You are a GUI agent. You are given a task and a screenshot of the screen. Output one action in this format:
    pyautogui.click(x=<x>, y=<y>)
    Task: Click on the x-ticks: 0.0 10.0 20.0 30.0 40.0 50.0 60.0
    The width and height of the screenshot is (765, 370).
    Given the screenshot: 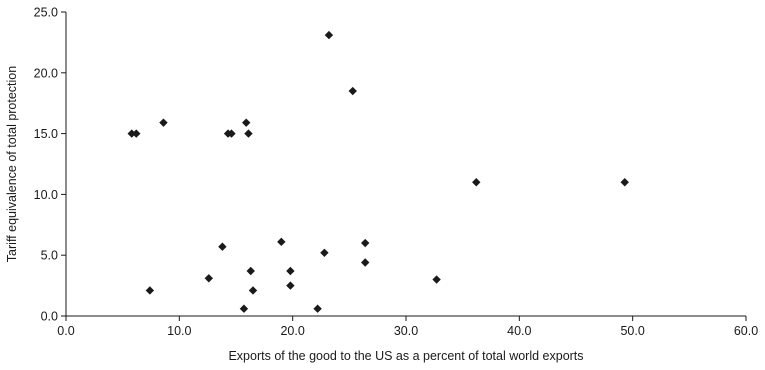 What is the action you would take?
    pyautogui.click(x=407, y=327)
    